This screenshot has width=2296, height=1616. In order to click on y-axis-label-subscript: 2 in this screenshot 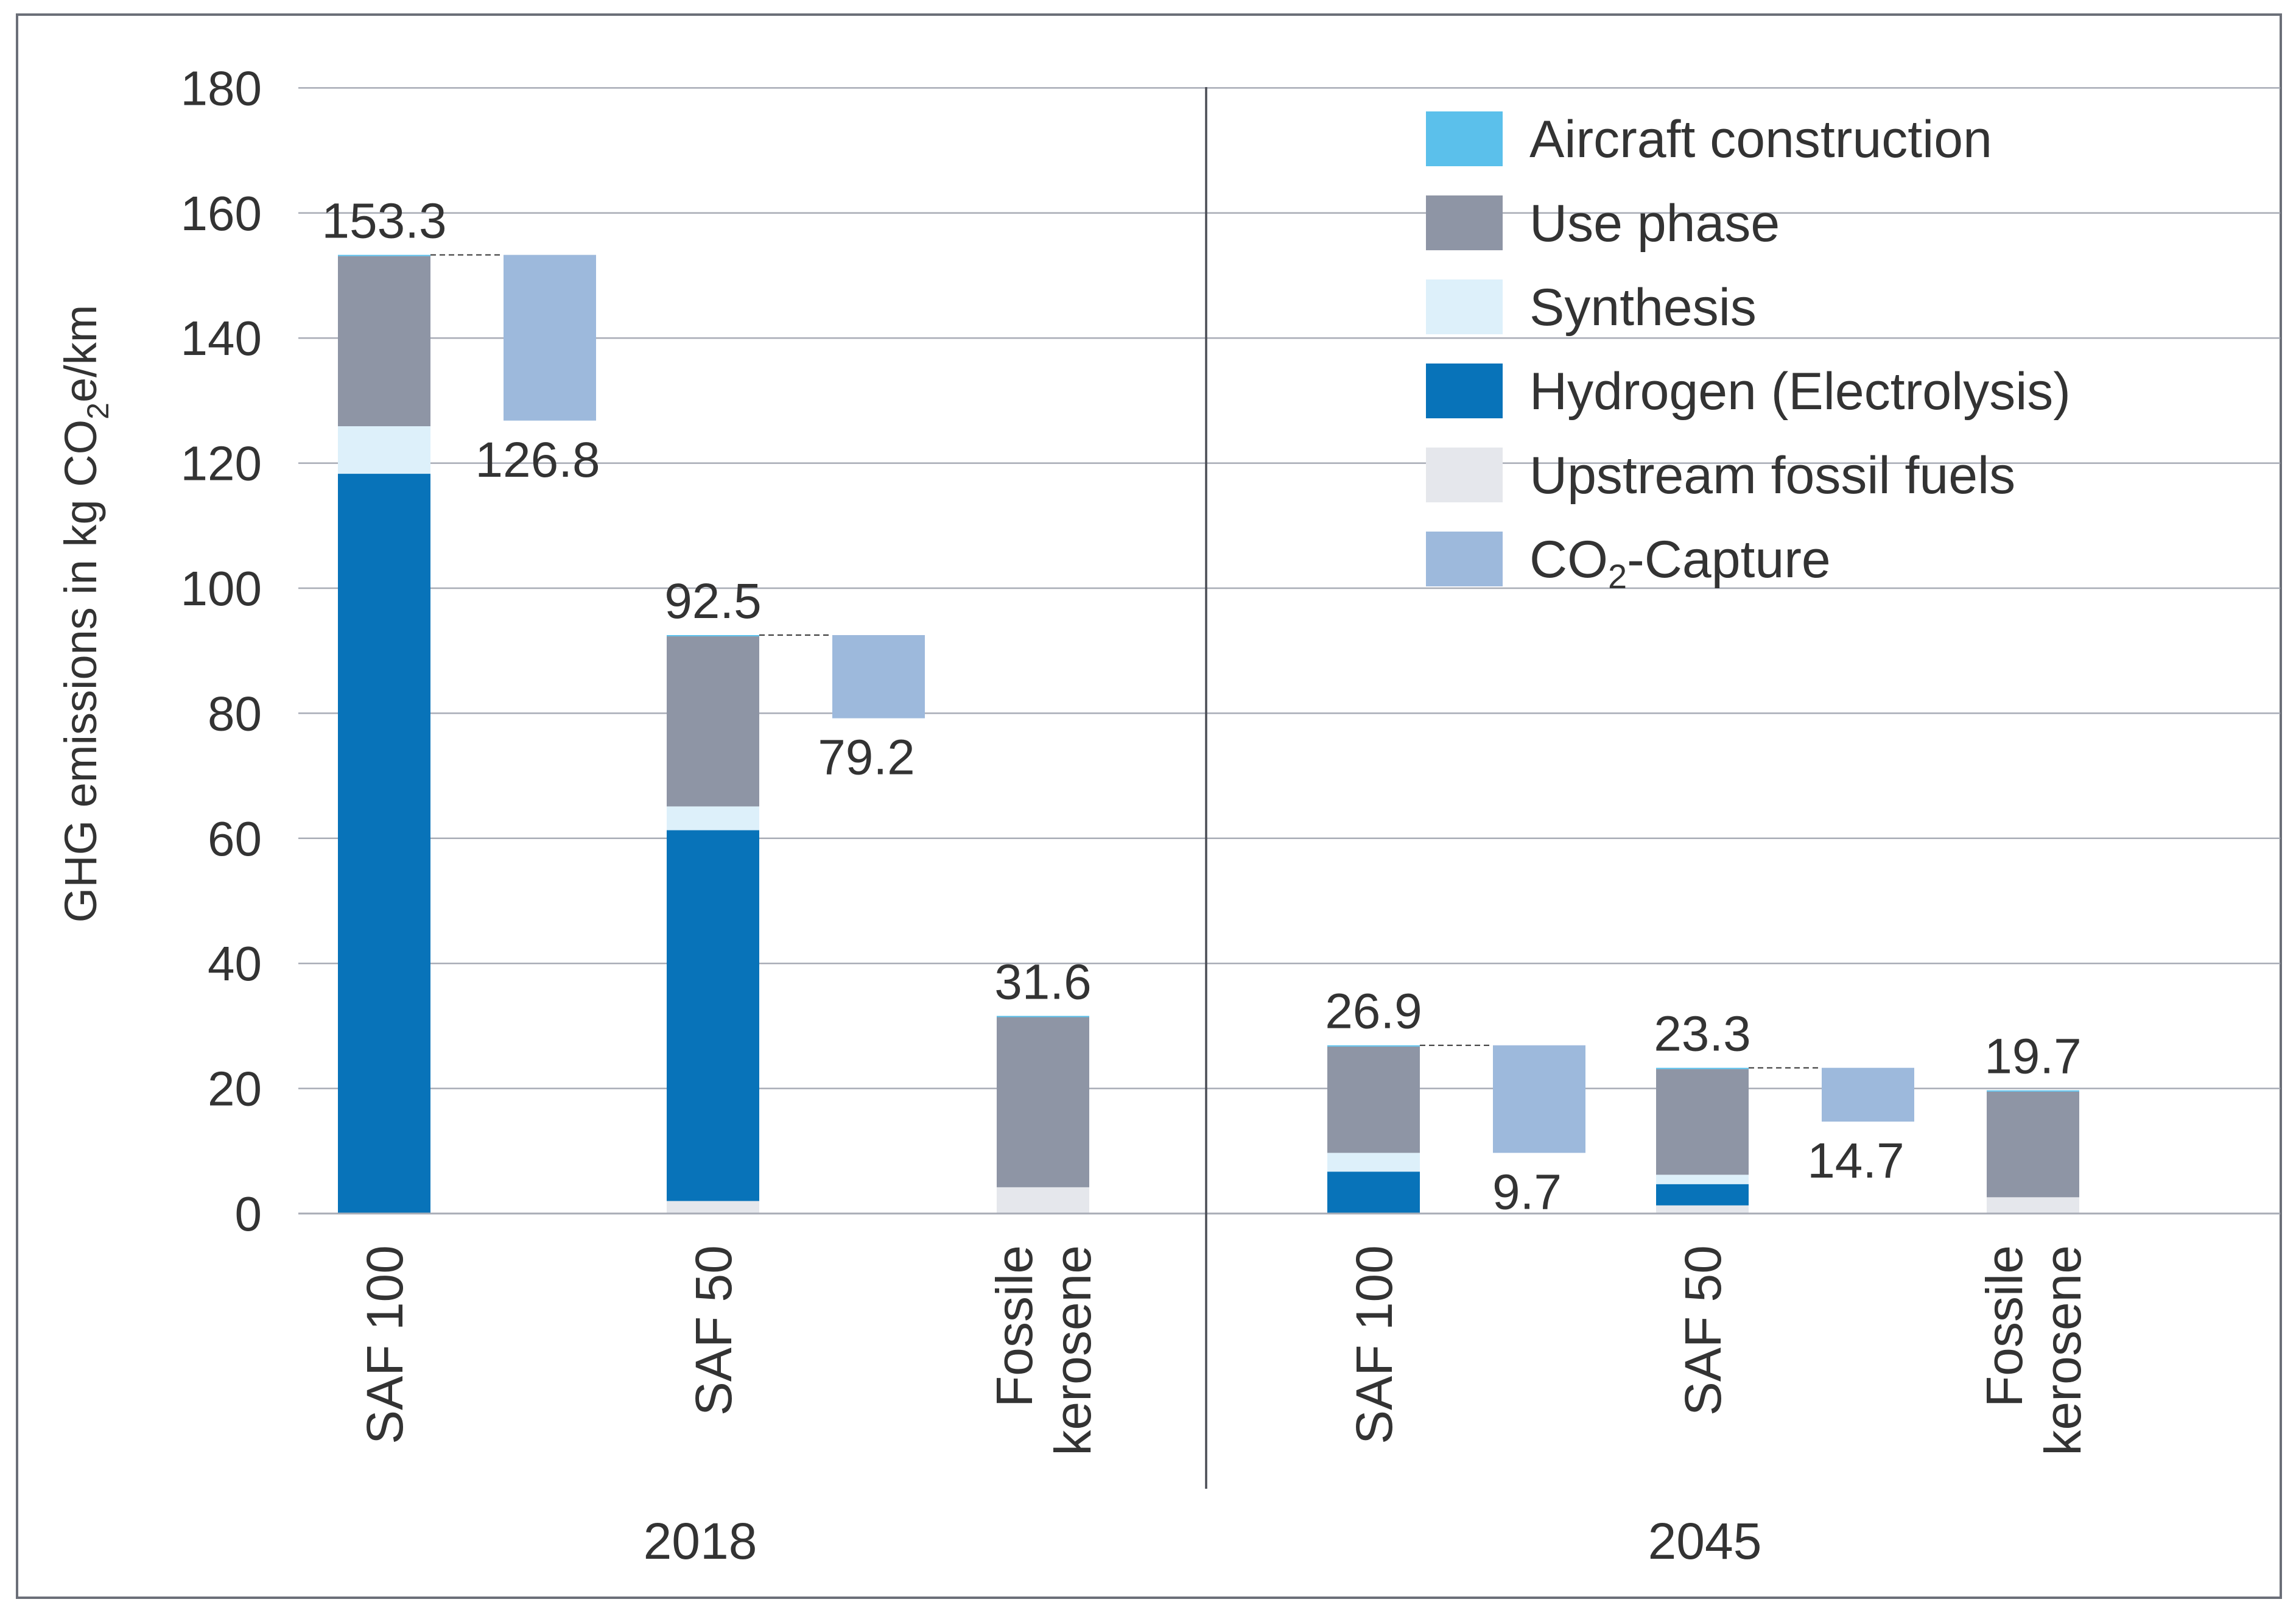, I will do `click(98, 411)`.